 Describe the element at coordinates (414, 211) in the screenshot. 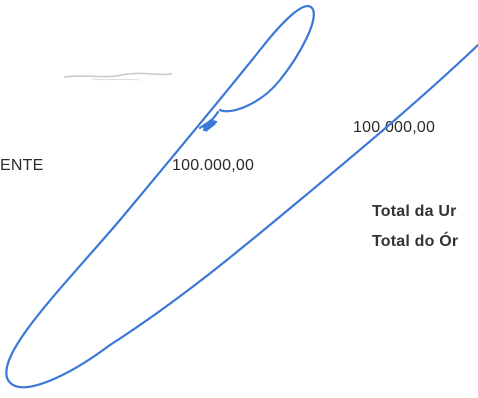

I see `total-unit-label: Total da Ur` at that location.